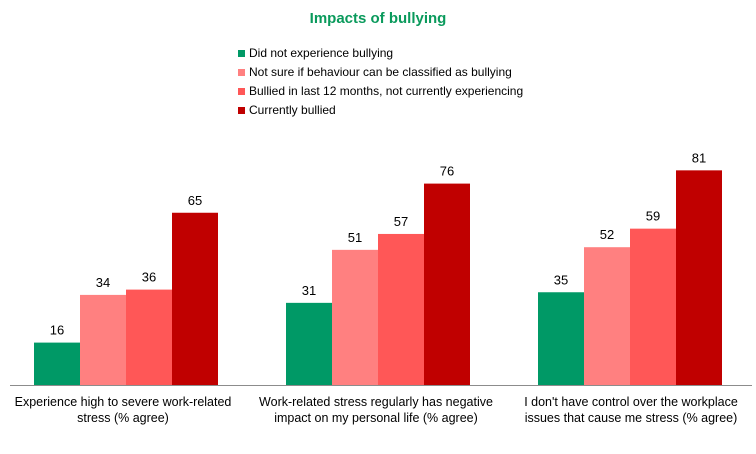  What do you see at coordinates (103, 282) in the screenshot?
I see `data-label: 34` at bounding box center [103, 282].